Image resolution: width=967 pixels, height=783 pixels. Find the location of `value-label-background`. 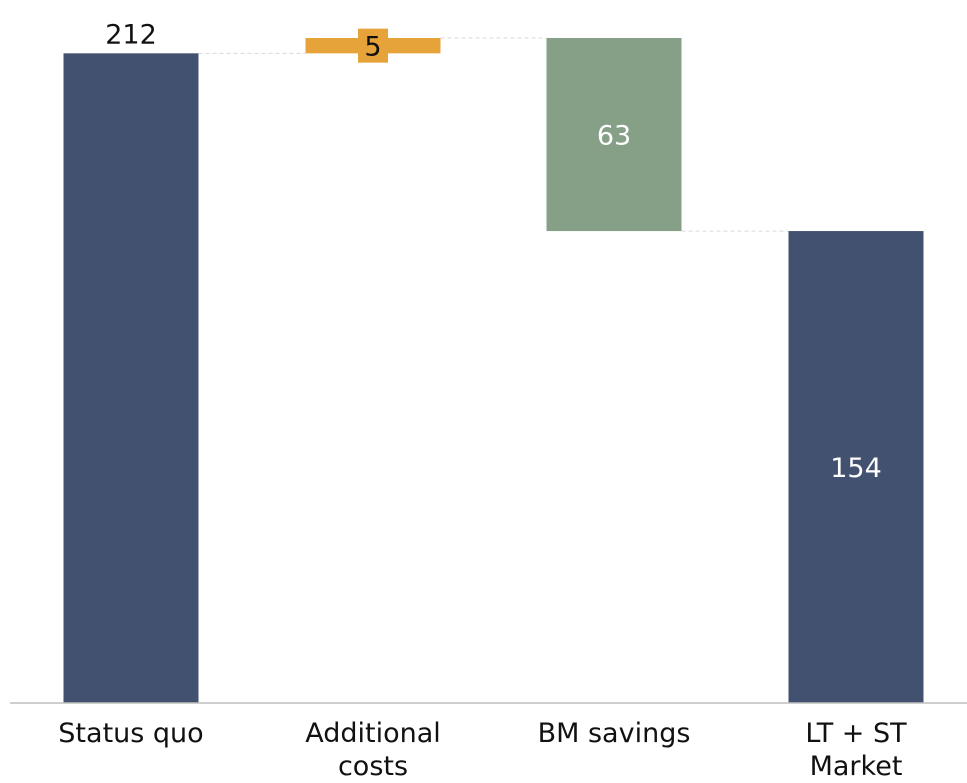

value-label-background is located at coordinates (373, 45).